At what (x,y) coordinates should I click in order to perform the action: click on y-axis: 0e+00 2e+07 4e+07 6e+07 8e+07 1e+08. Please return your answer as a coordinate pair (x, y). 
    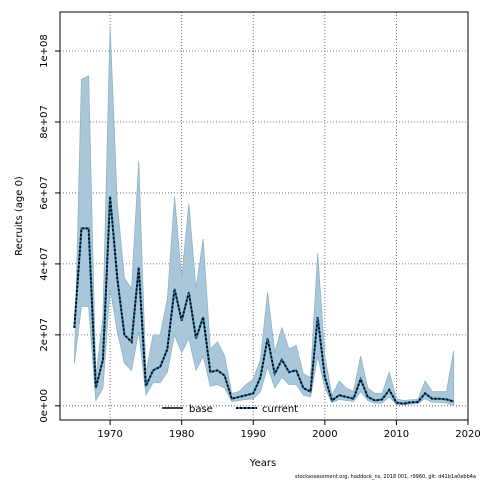
    Looking at the image, I should click on (49, 228).